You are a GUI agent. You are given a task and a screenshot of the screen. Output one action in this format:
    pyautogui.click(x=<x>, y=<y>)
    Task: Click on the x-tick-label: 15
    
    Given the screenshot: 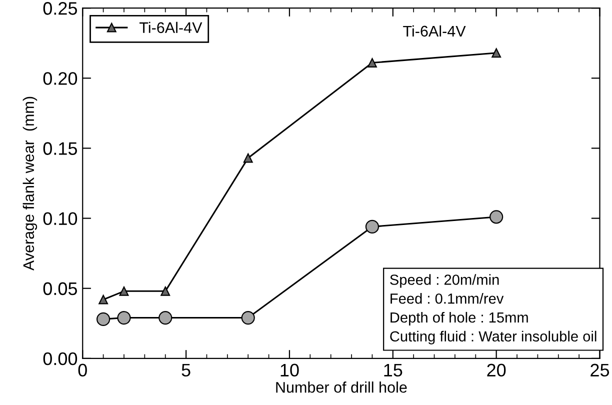 What is the action you would take?
    pyautogui.click(x=393, y=370)
    